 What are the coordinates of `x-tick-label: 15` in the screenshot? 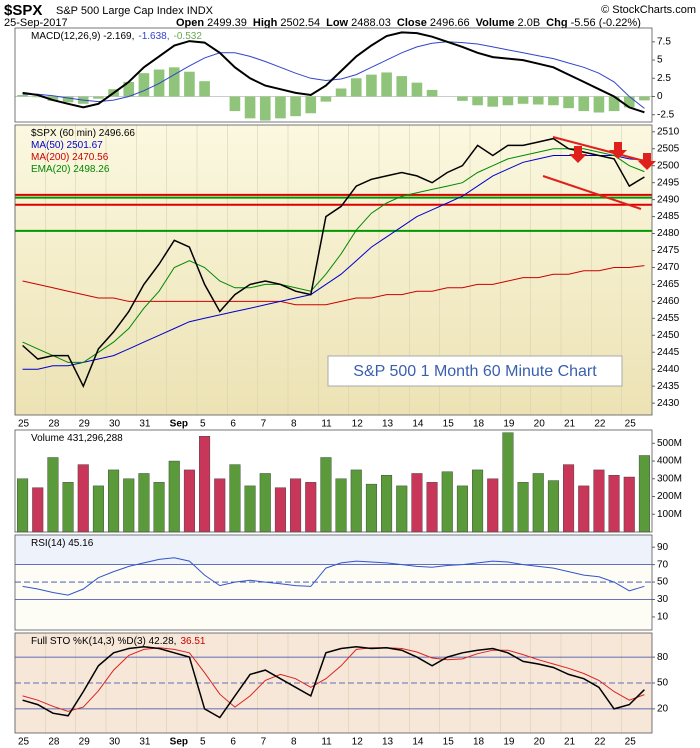 It's located at (449, 424).